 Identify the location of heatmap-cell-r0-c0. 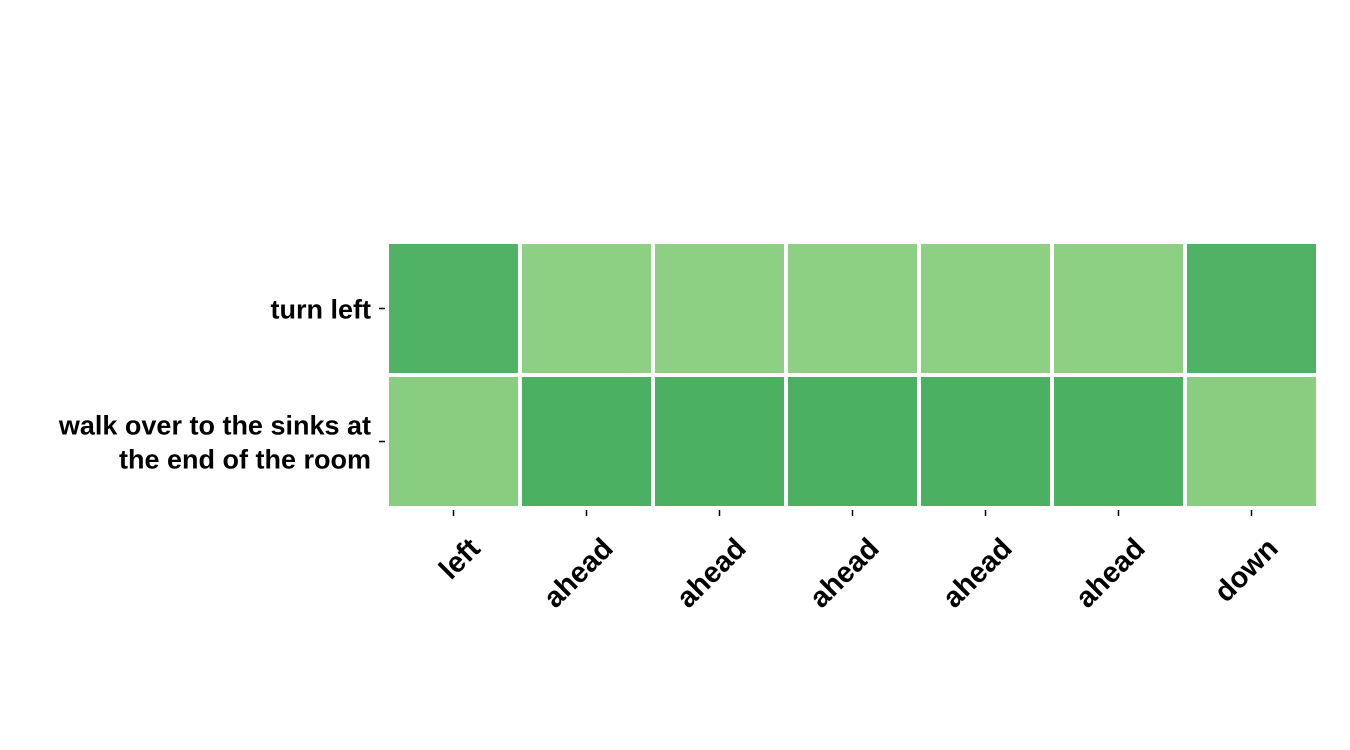
(453, 308).